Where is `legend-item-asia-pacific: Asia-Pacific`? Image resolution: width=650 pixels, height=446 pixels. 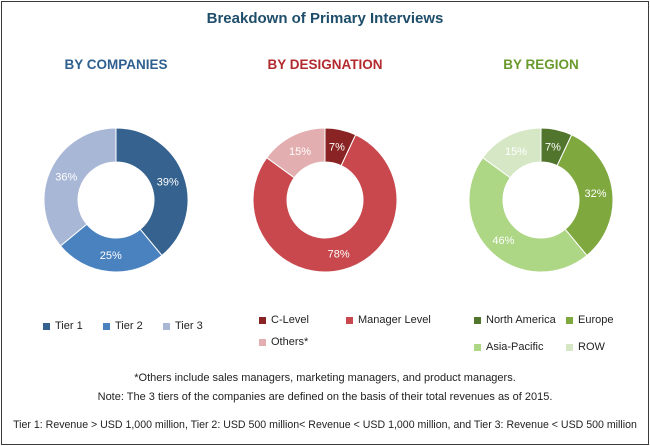 legend-item-asia-pacific: Asia-Pacific is located at coordinates (508, 347).